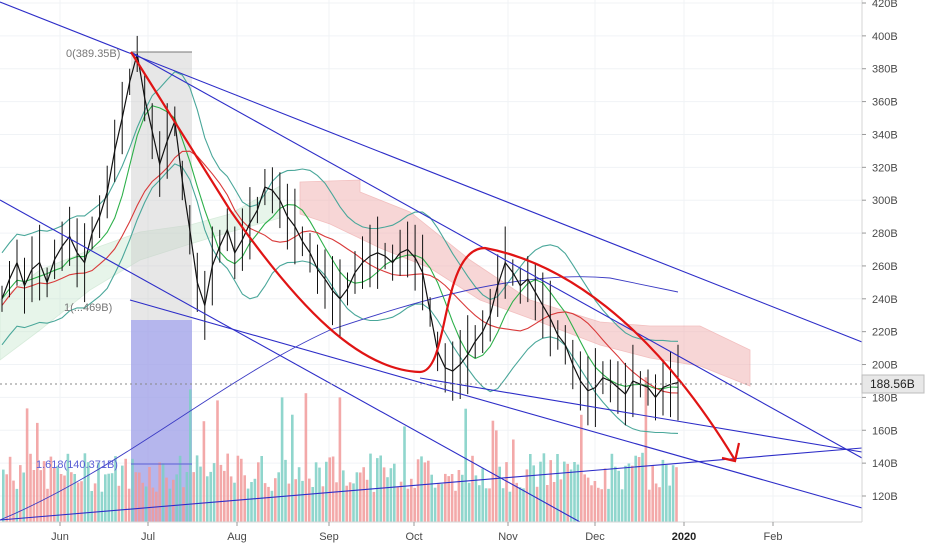 Image resolution: width=932 pixels, height=550 pixels. What do you see at coordinates (885, 135) in the screenshot?
I see `y-tick-label: 340B` at bounding box center [885, 135].